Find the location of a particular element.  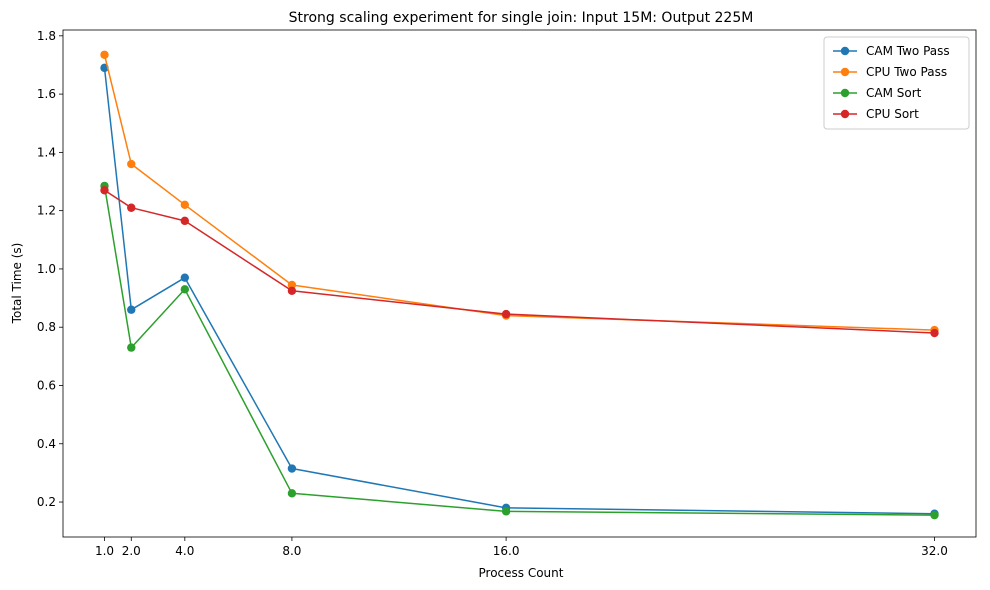

legend-item: CAM Sort is located at coordinates (877, 93).